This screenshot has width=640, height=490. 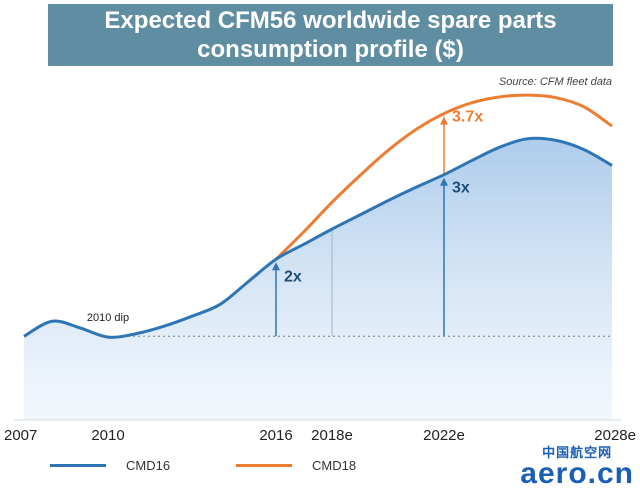 What do you see at coordinates (334, 465) in the screenshot?
I see `legend-label-cmd18: CMD18` at bounding box center [334, 465].